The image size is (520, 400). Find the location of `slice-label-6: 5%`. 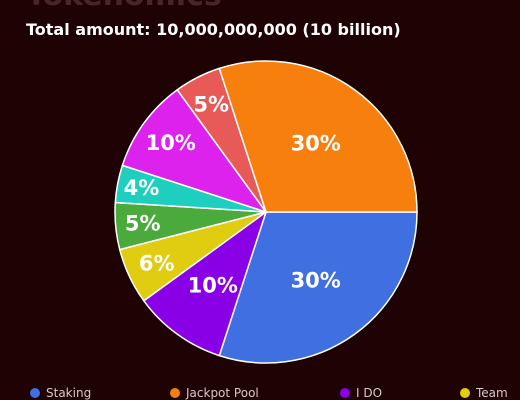

slice-label-6: 5% is located at coordinates (211, 104).